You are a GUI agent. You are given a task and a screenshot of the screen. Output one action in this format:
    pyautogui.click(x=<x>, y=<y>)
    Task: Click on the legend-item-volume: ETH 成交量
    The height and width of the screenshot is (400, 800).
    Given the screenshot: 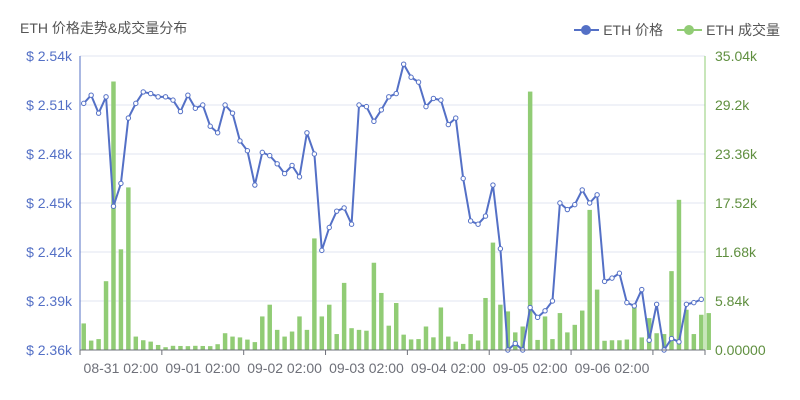 What is the action you would take?
    pyautogui.click(x=728, y=30)
    